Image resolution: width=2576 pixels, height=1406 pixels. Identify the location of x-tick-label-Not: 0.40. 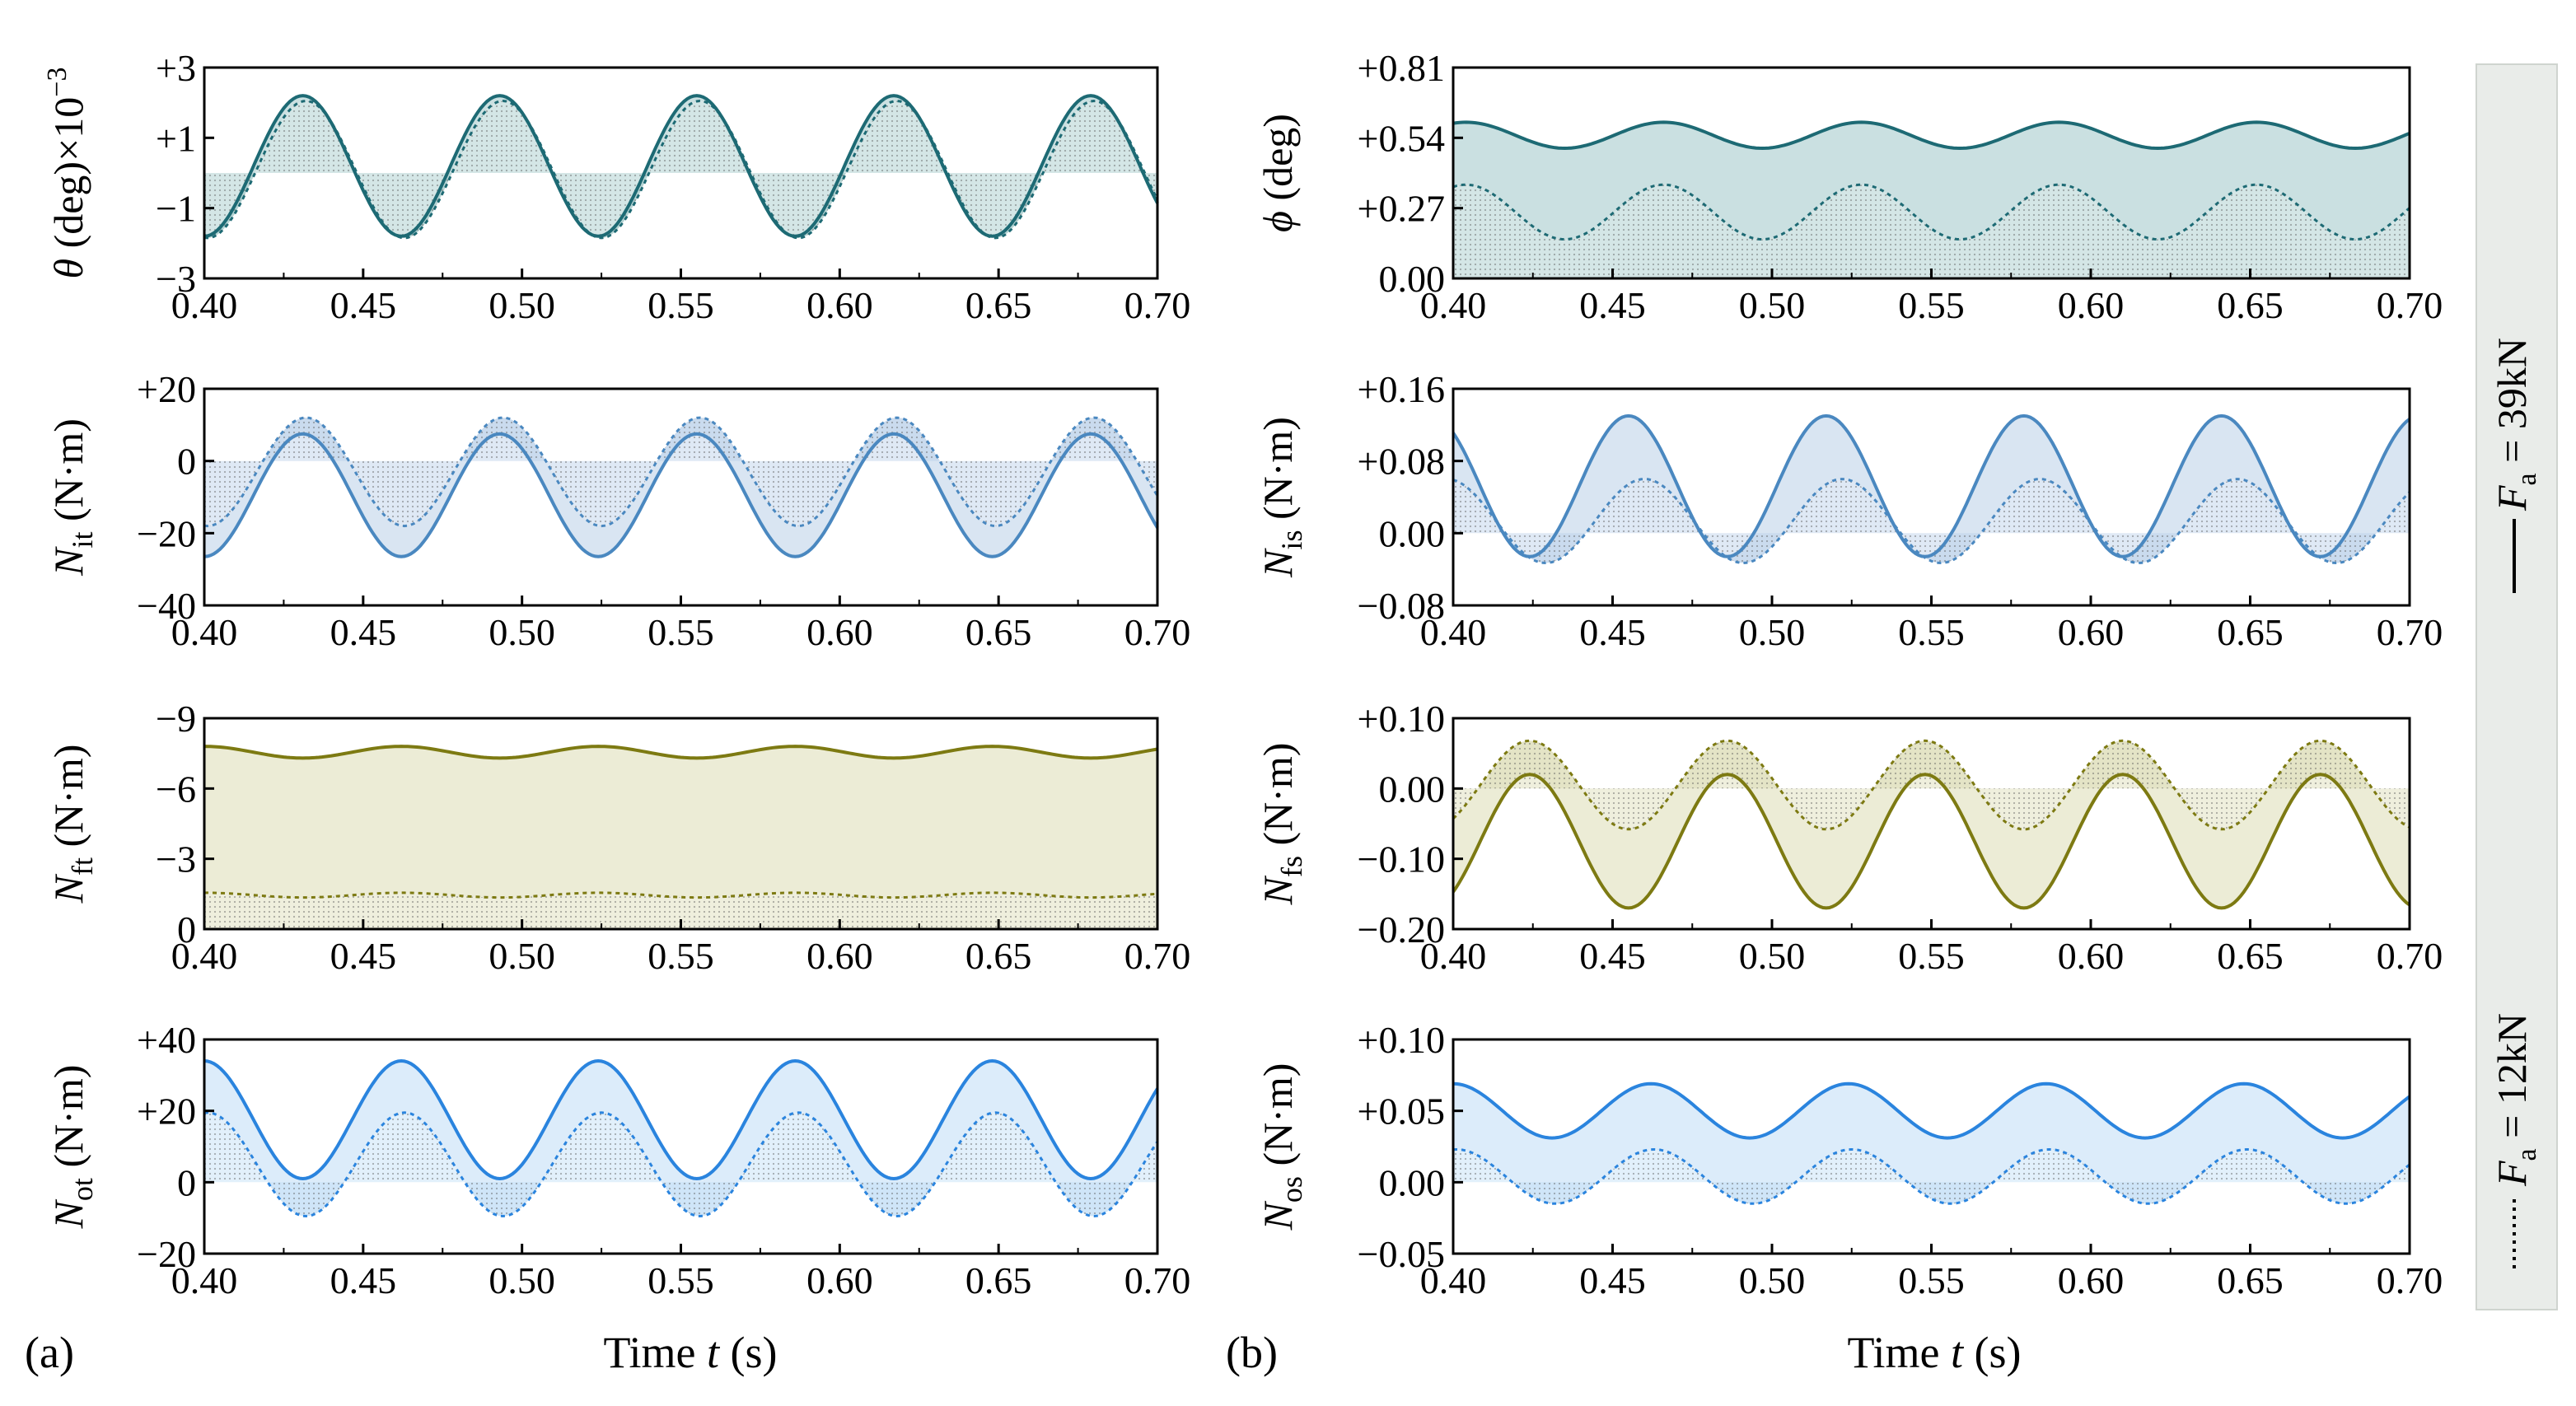
(204, 1280).